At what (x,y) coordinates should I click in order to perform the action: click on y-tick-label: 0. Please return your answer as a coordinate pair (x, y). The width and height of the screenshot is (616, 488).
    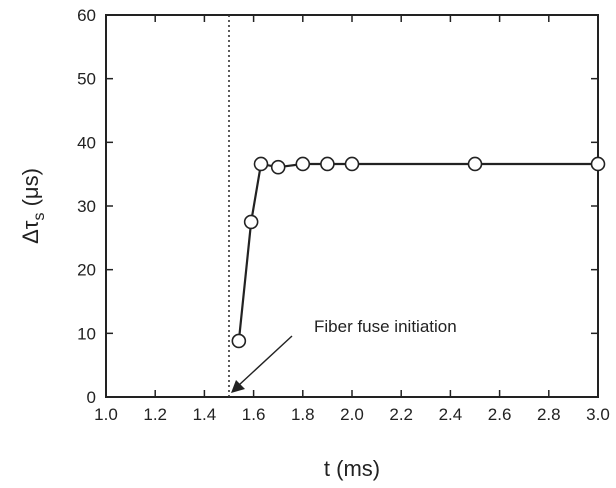
    Looking at the image, I should click on (91, 397).